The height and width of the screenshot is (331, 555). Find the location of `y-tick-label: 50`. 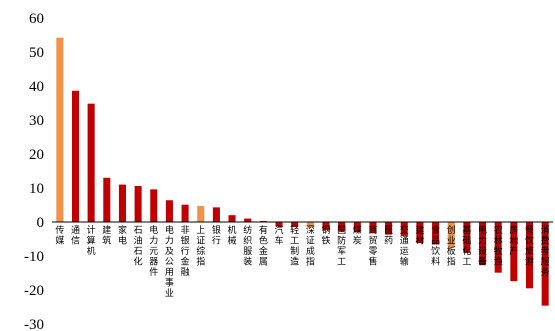

y-tick-label: 50 is located at coordinates (36, 53).